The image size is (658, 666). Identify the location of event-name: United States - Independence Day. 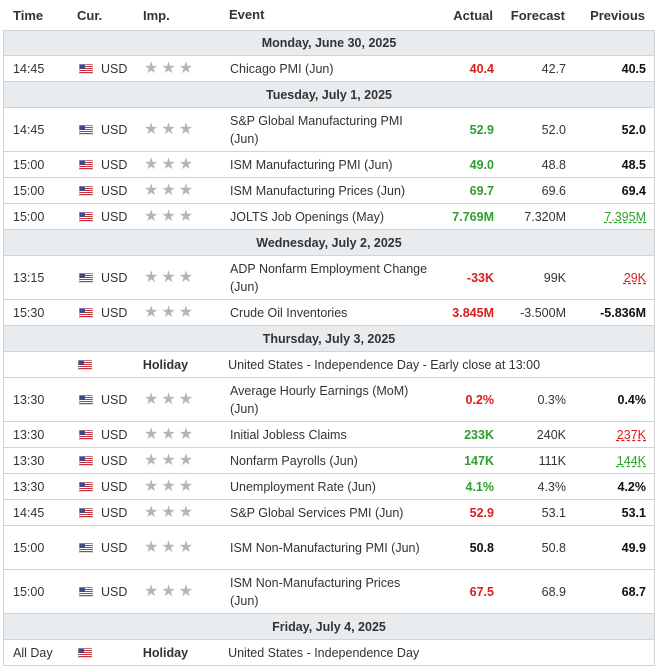
(324, 652).